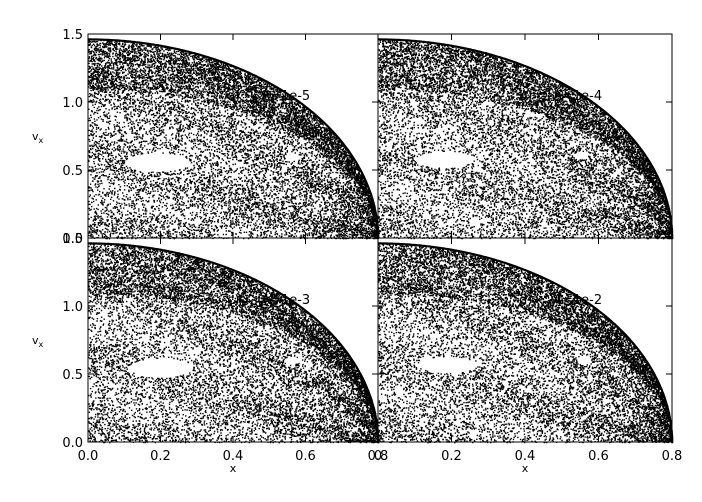 Image resolution: width=702 pixels, height=502 pixels. I want to click on panel-annotation: A=1e-3, so click(285, 300).